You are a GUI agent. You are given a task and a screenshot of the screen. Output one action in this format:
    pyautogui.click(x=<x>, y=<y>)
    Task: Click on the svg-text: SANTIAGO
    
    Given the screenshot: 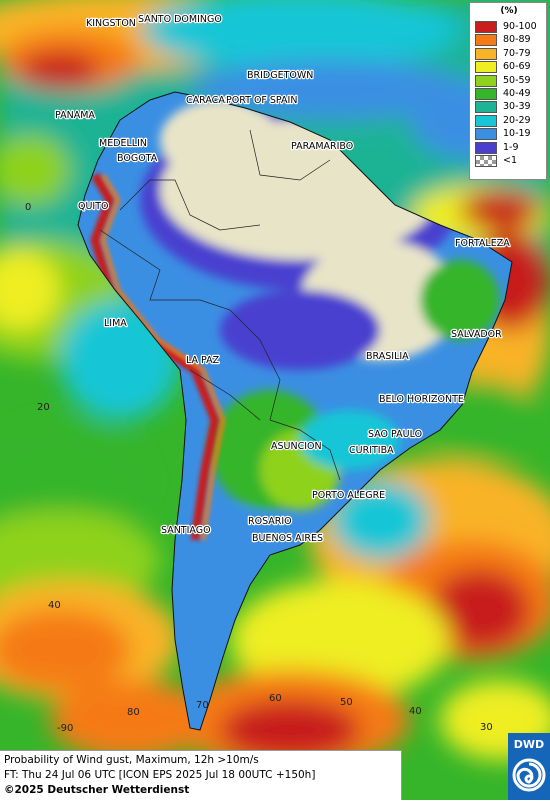 What is the action you would take?
    pyautogui.click(x=186, y=530)
    